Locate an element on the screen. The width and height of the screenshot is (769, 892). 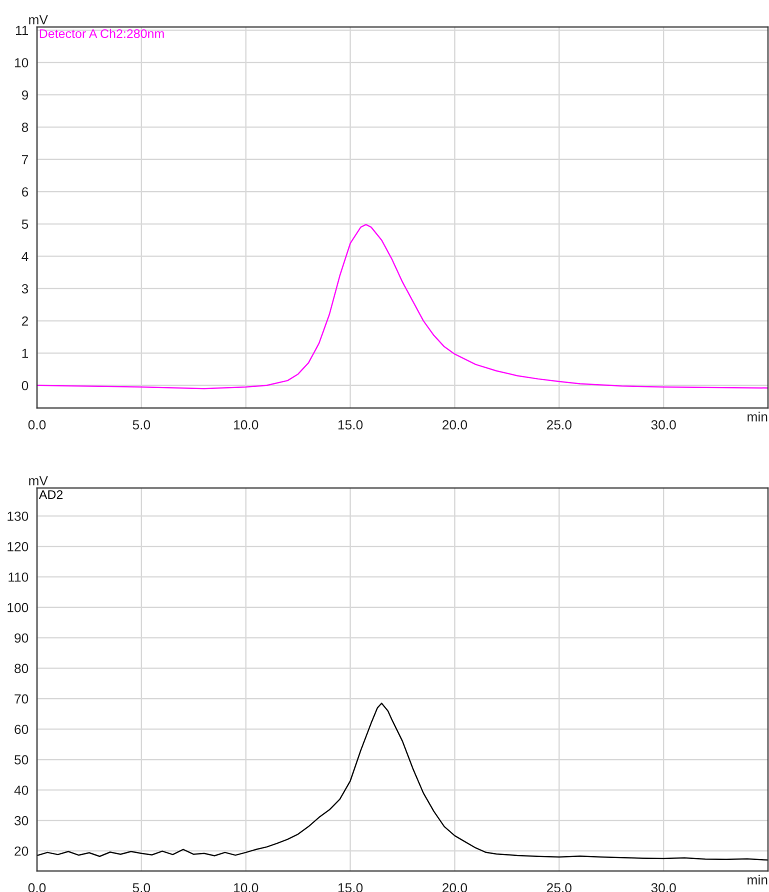
y-tick-label: 50 is located at coordinates (21, 759).